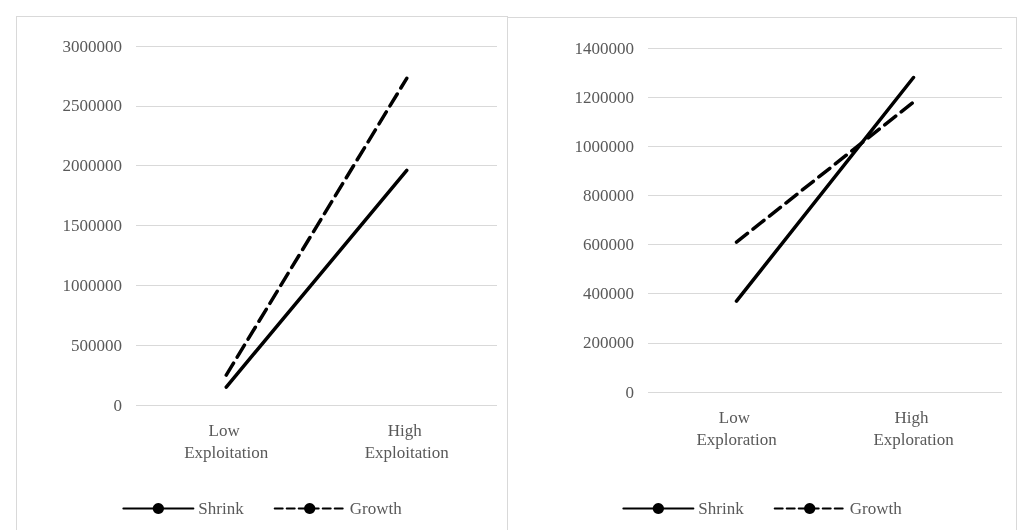 This screenshot has height=530, width=1017. I want to click on x-tick-label: High Exploitation, so click(407, 441).